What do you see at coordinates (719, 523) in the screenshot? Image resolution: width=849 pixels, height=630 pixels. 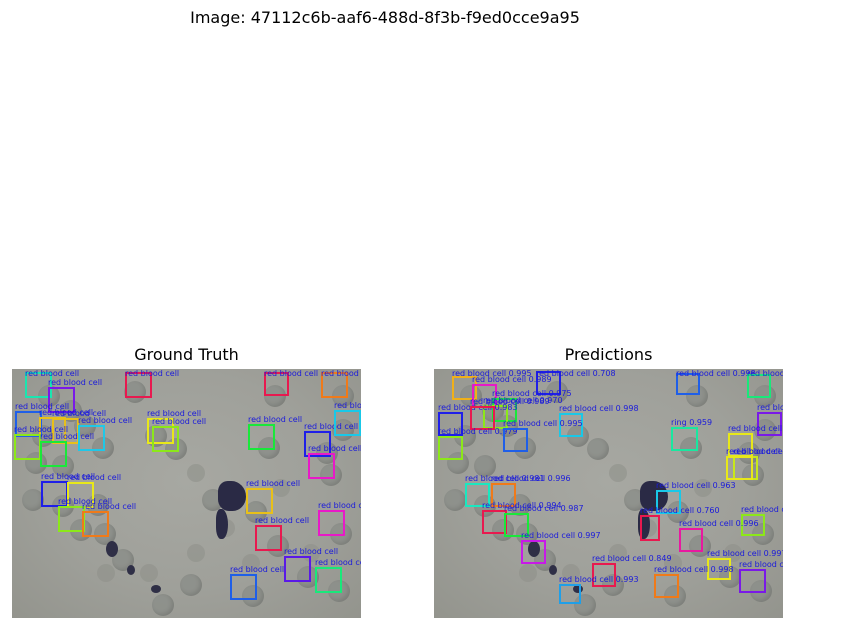 I see `box-label: red blood cell 0.996` at bounding box center [719, 523].